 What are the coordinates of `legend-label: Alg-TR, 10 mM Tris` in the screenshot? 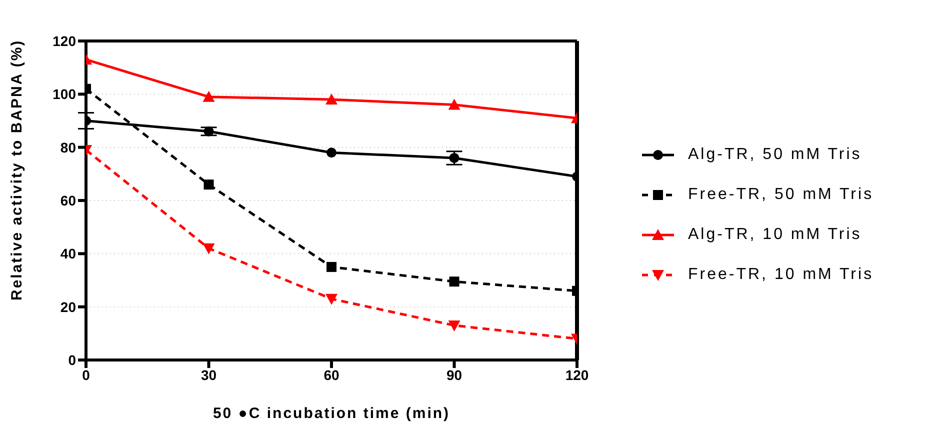 It's located at (775, 235).